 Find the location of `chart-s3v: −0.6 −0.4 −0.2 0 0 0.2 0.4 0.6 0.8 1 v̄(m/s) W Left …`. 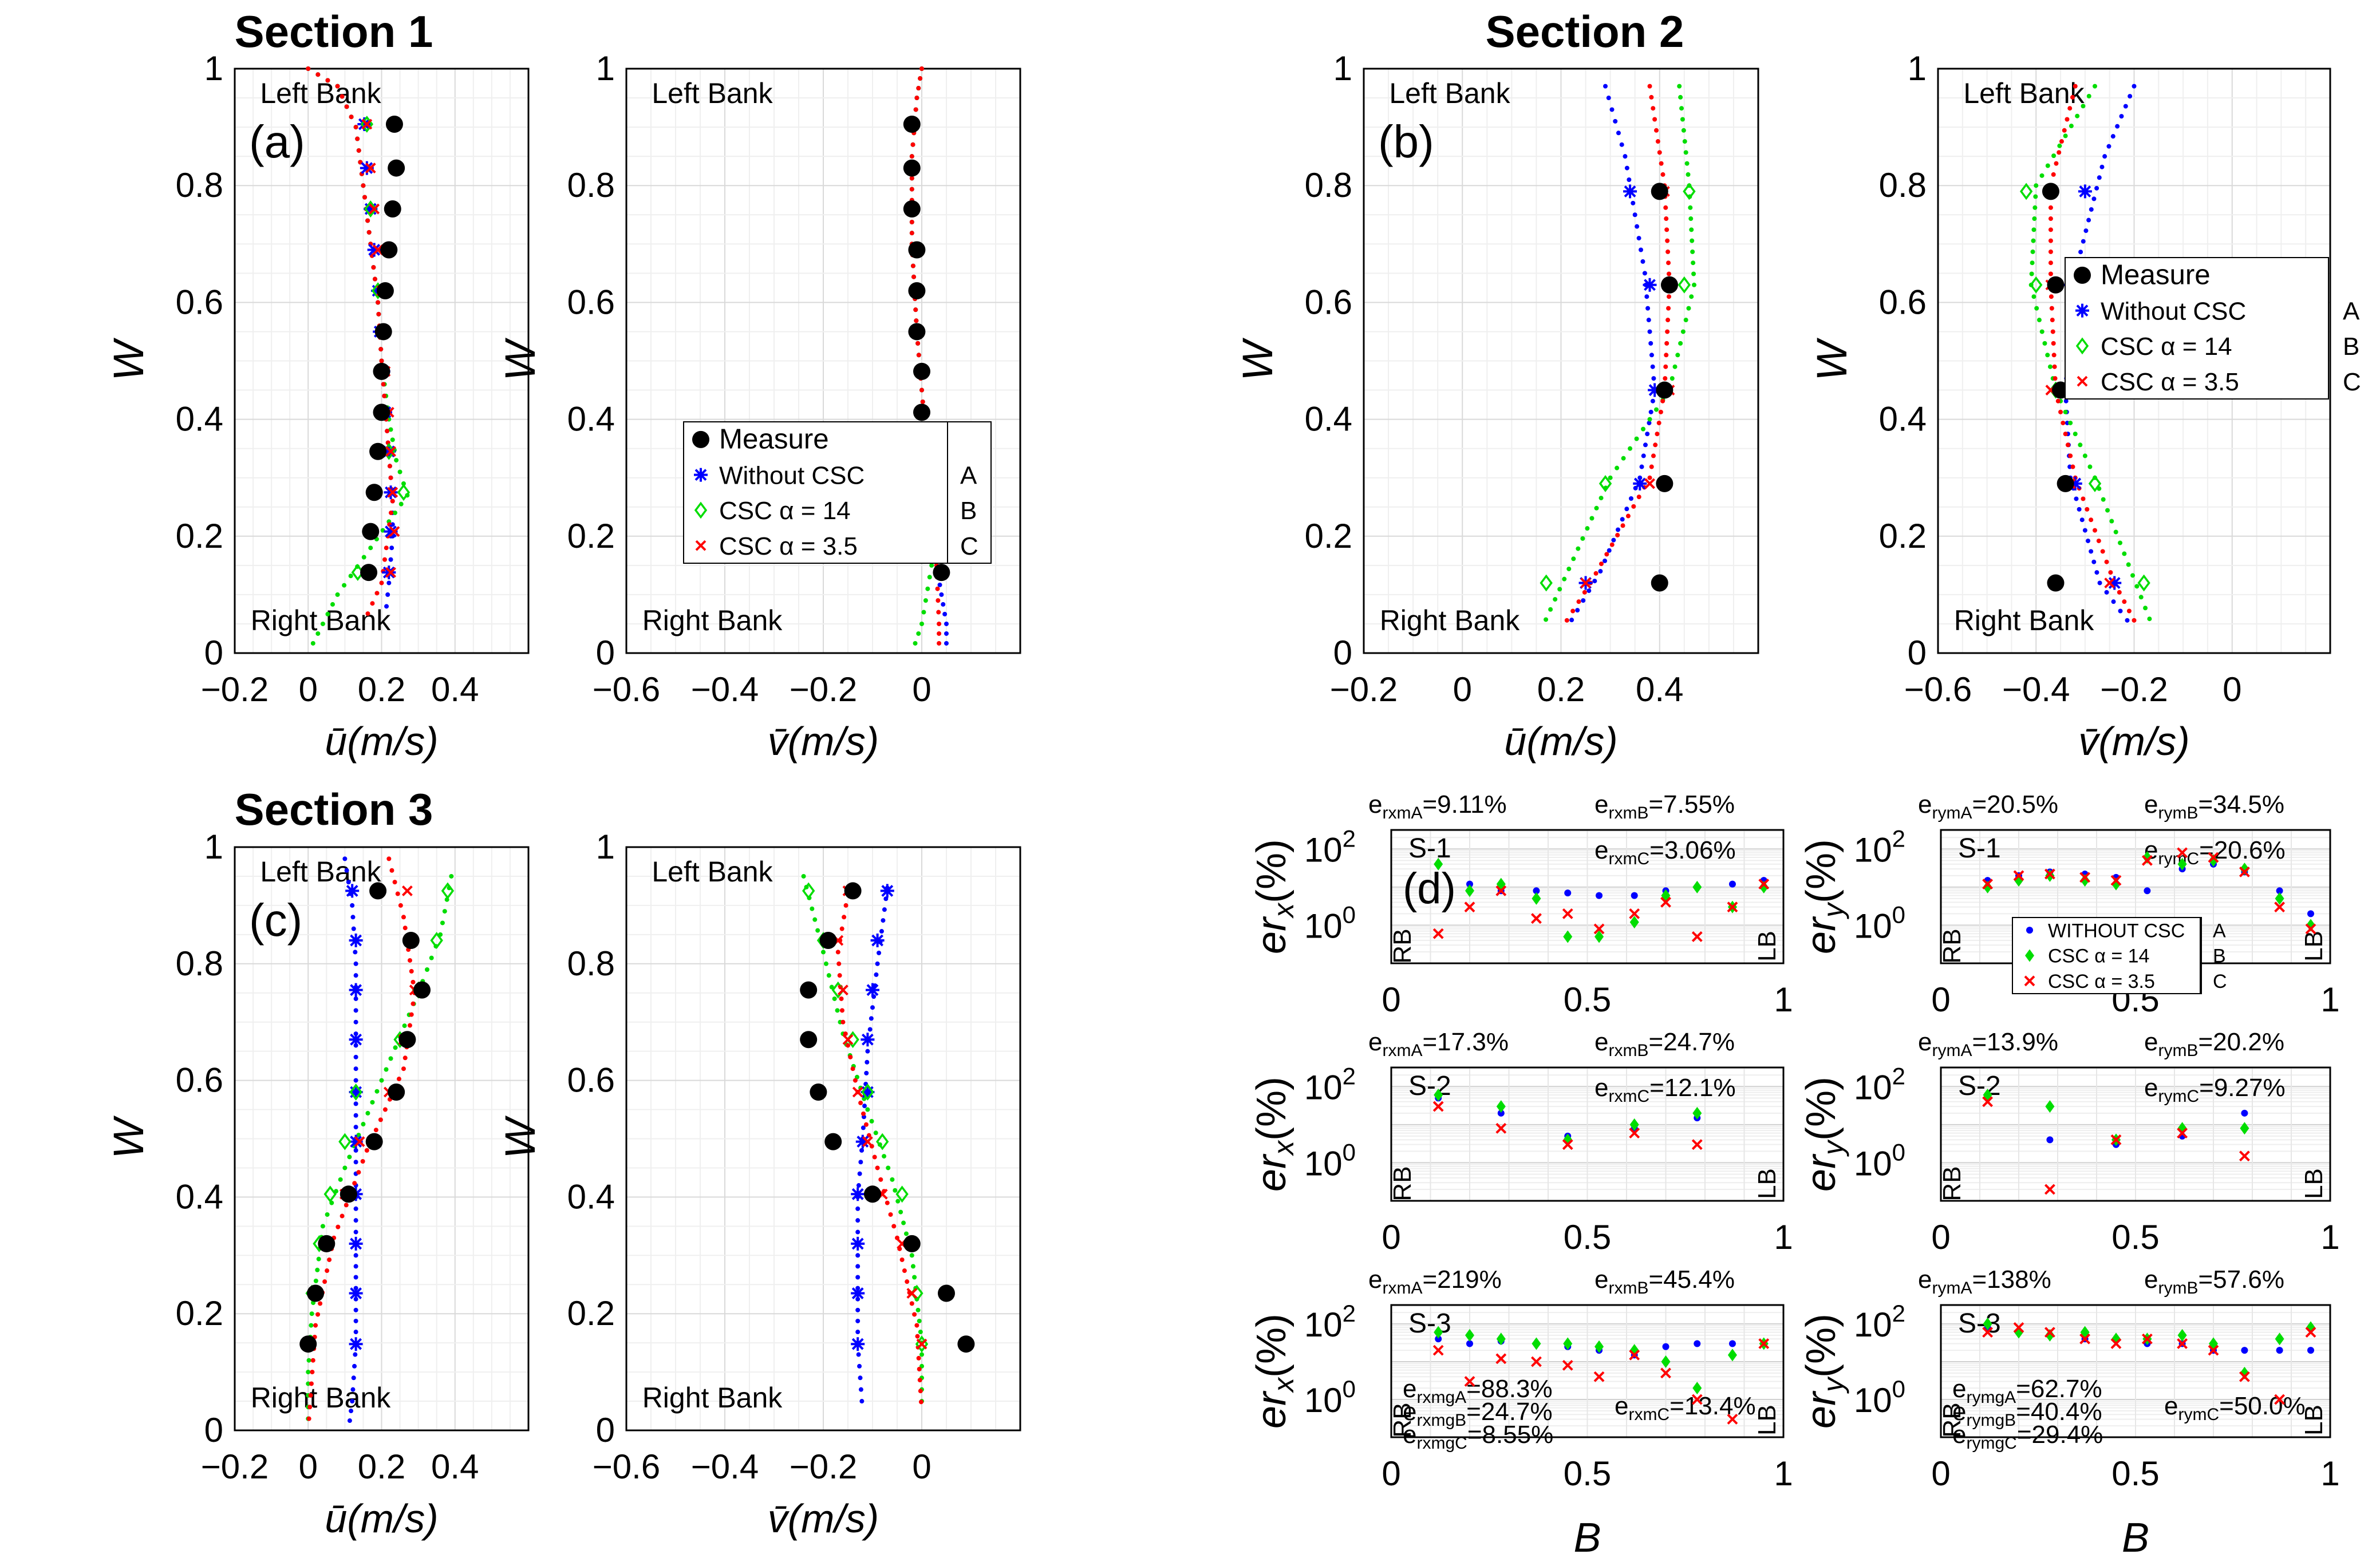

chart-s3v: −0.6 −0.4 −0.2 0 0 0.2 0.4 0.6 0.8 1 v̄(m/s) W Left … is located at coordinates (759, 1184).